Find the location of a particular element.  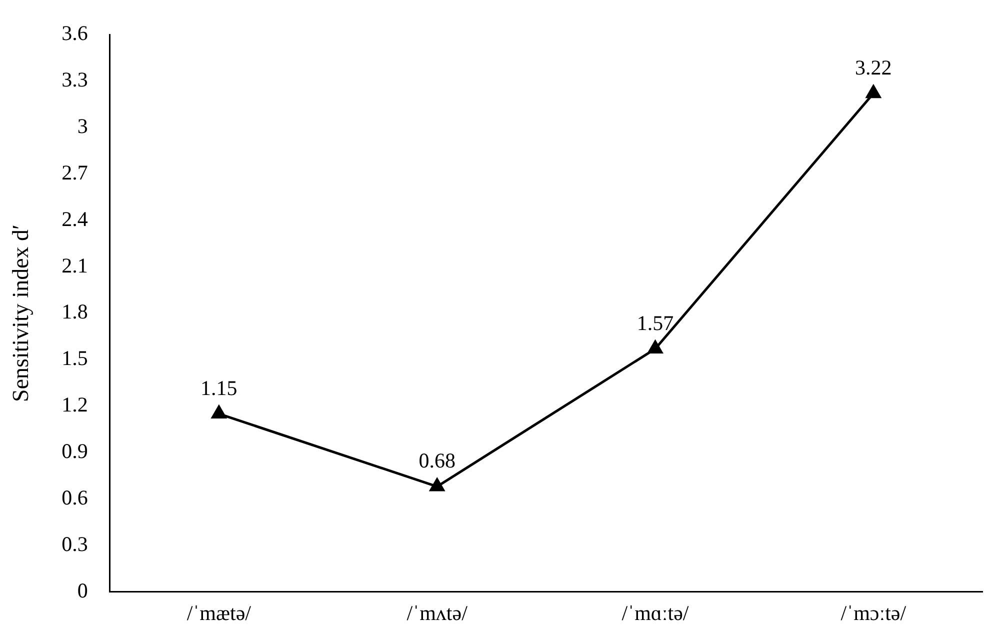

y-tick-label: 1.8 is located at coordinates (75, 312).